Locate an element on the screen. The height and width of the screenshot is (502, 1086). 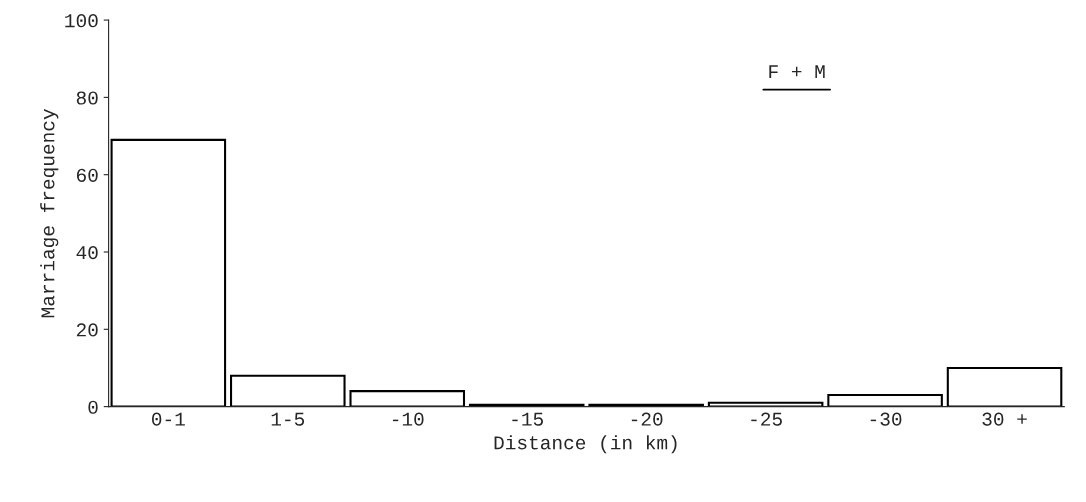
y-tick-label: 40 is located at coordinates (87, 253).